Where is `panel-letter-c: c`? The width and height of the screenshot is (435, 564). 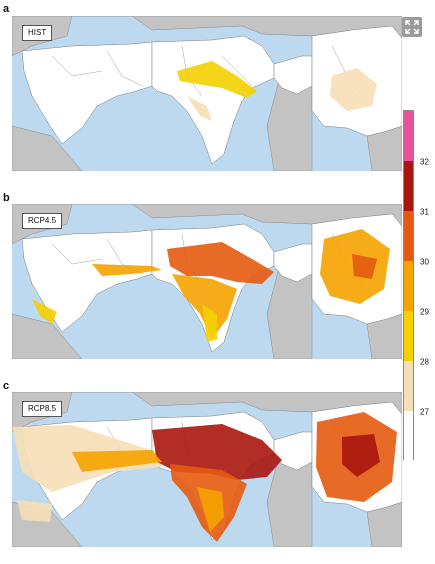
panel-letter-c: c is located at coordinates (6, 386).